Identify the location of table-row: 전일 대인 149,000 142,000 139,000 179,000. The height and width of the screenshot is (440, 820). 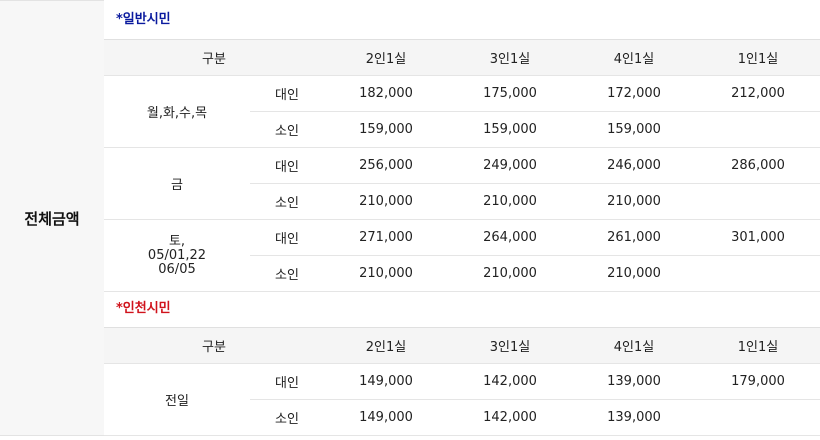
(462, 399).